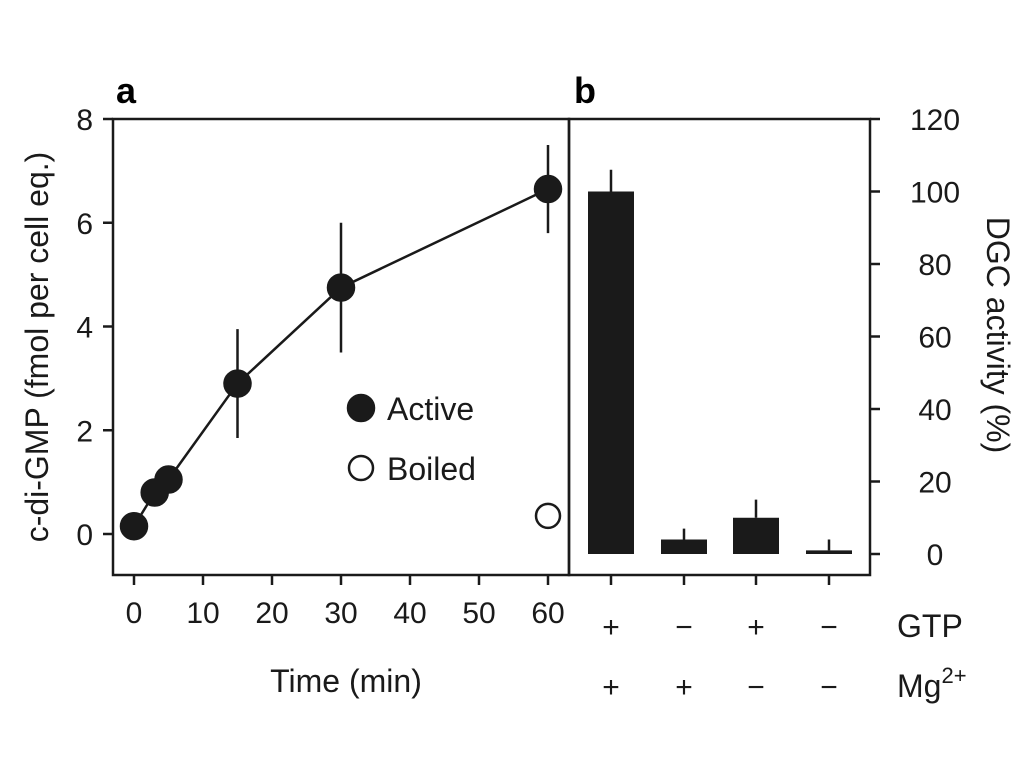 The height and width of the screenshot is (768, 1024). What do you see at coordinates (346, 681) in the screenshot?
I see `panel-a-x-axis-title: Time (min)` at bounding box center [346, 681].